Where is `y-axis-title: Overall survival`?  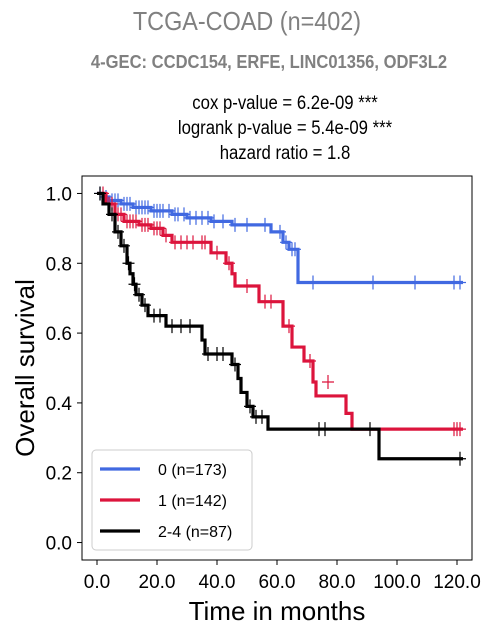 y-axis-title: Overall survival is located at coordinates (25, 368).